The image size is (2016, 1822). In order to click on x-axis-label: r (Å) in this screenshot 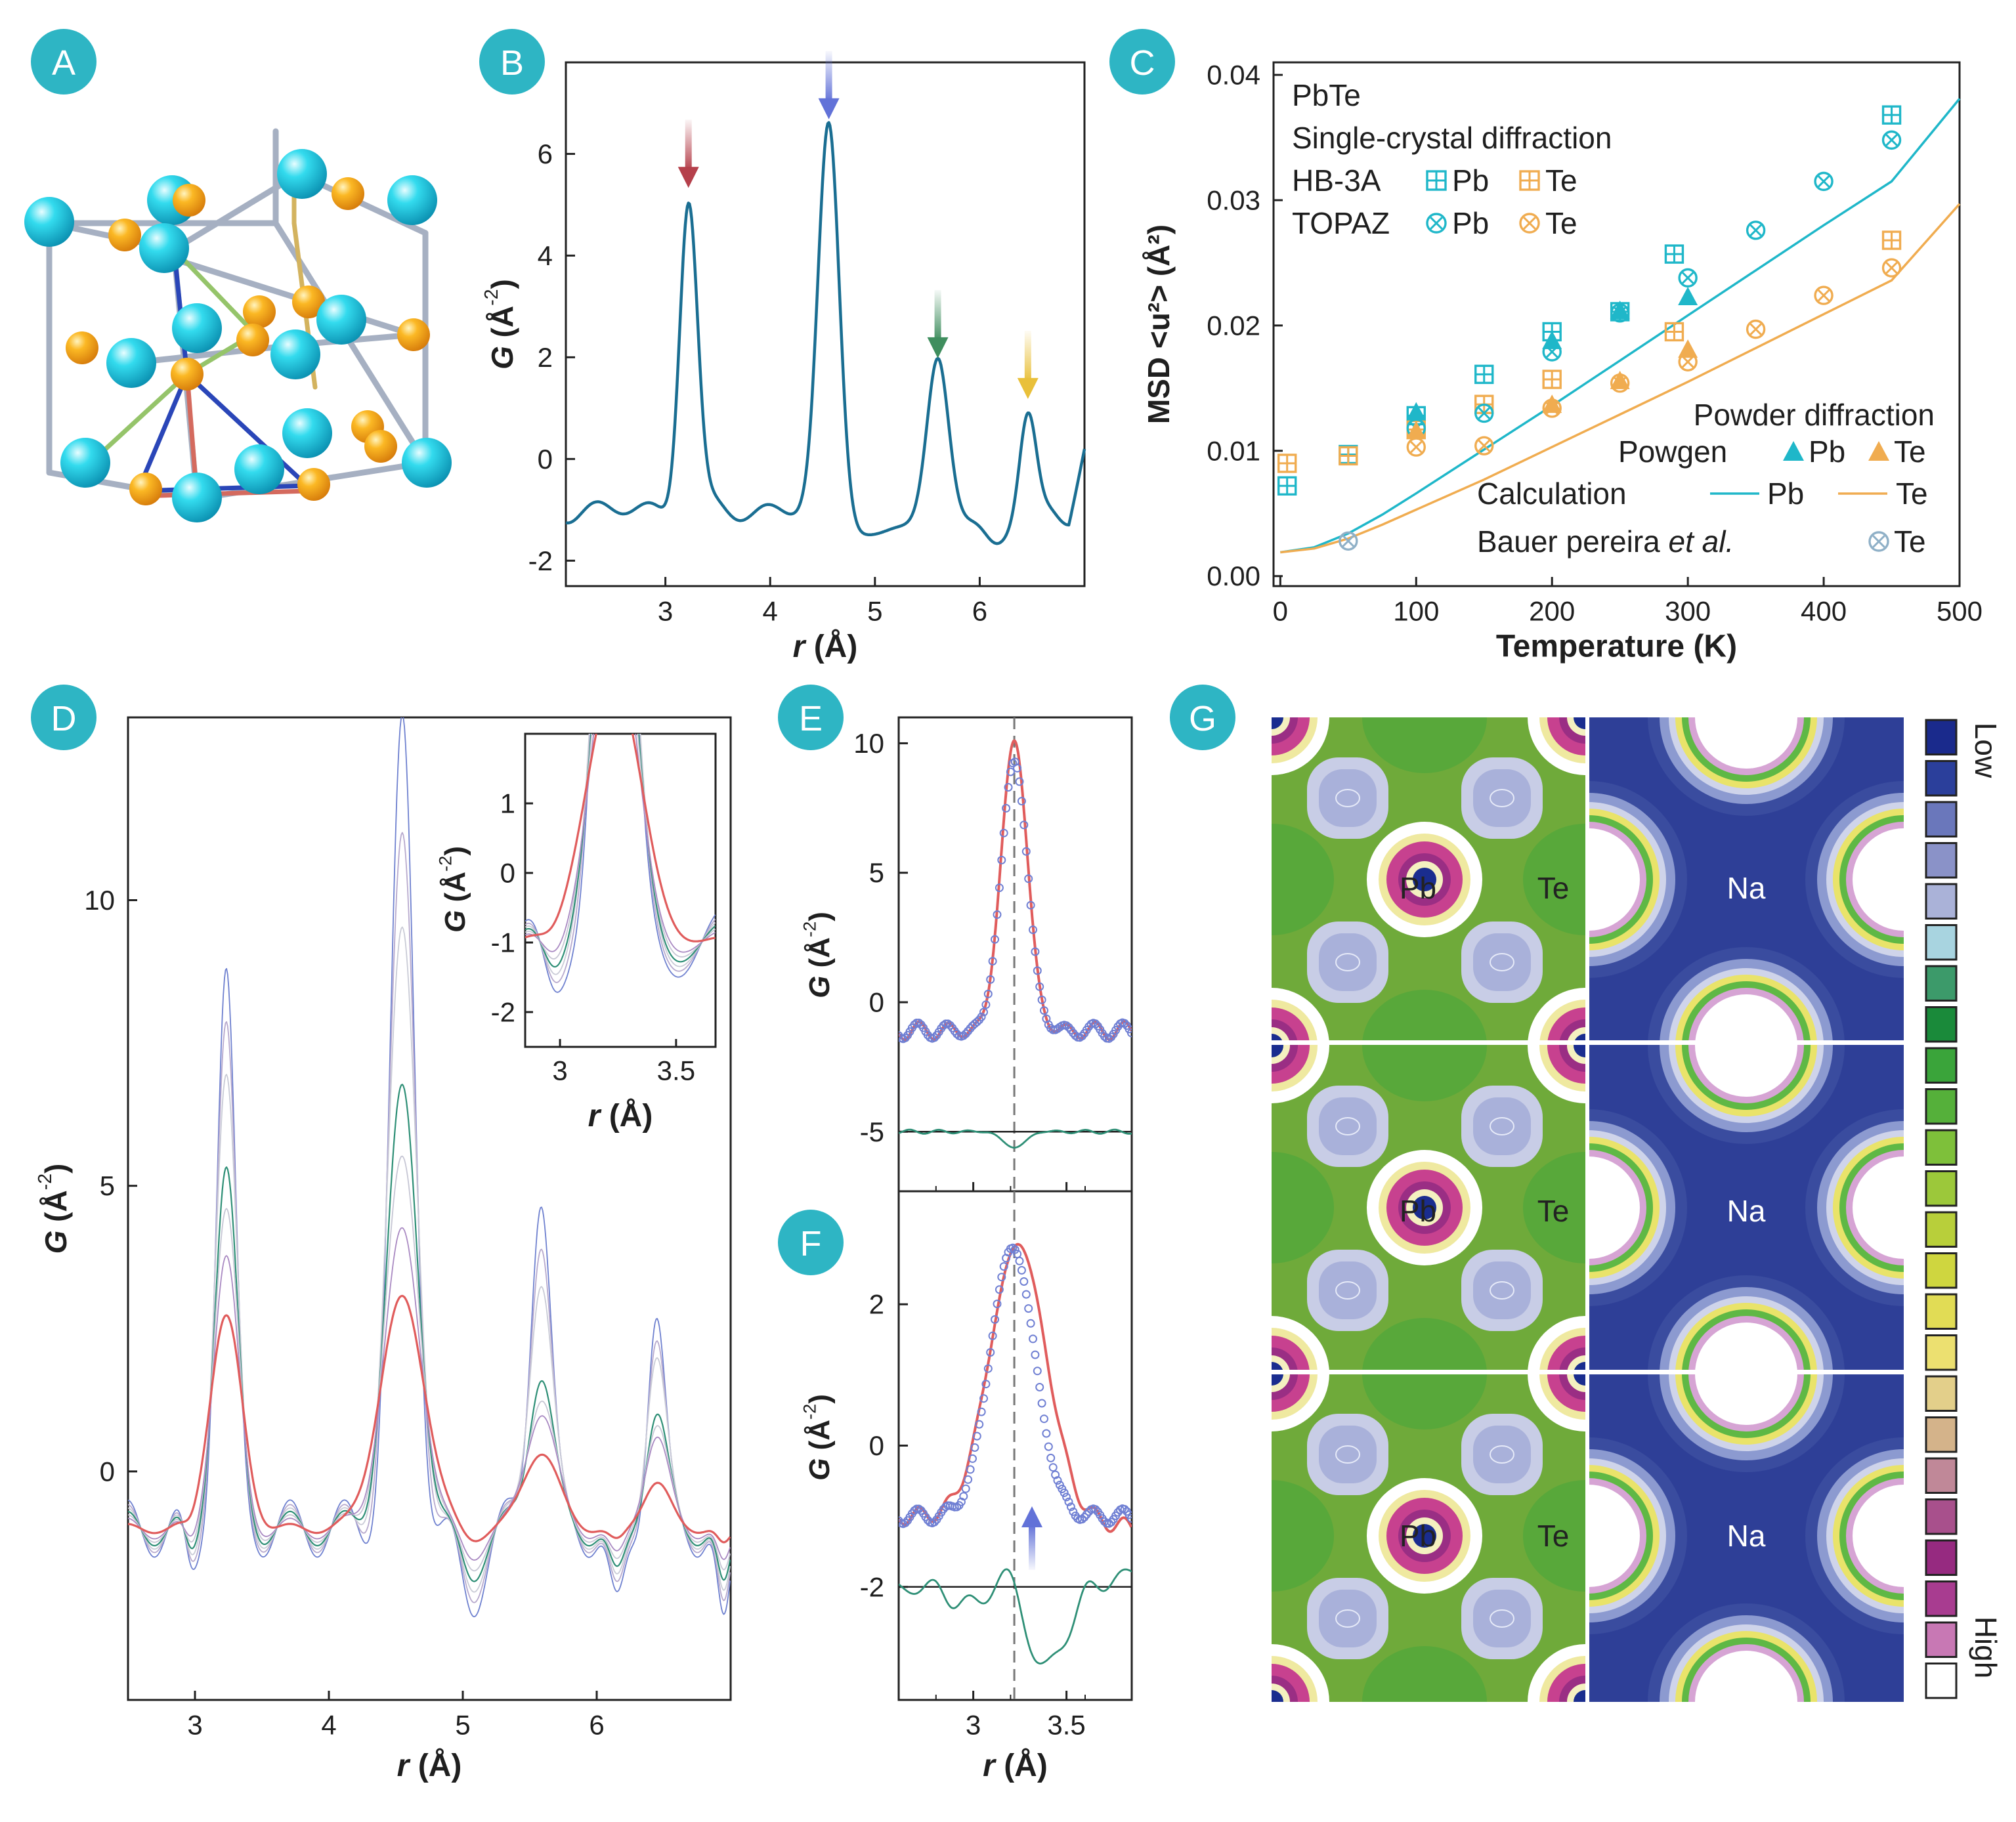, I will do `click(430, 1765)`.